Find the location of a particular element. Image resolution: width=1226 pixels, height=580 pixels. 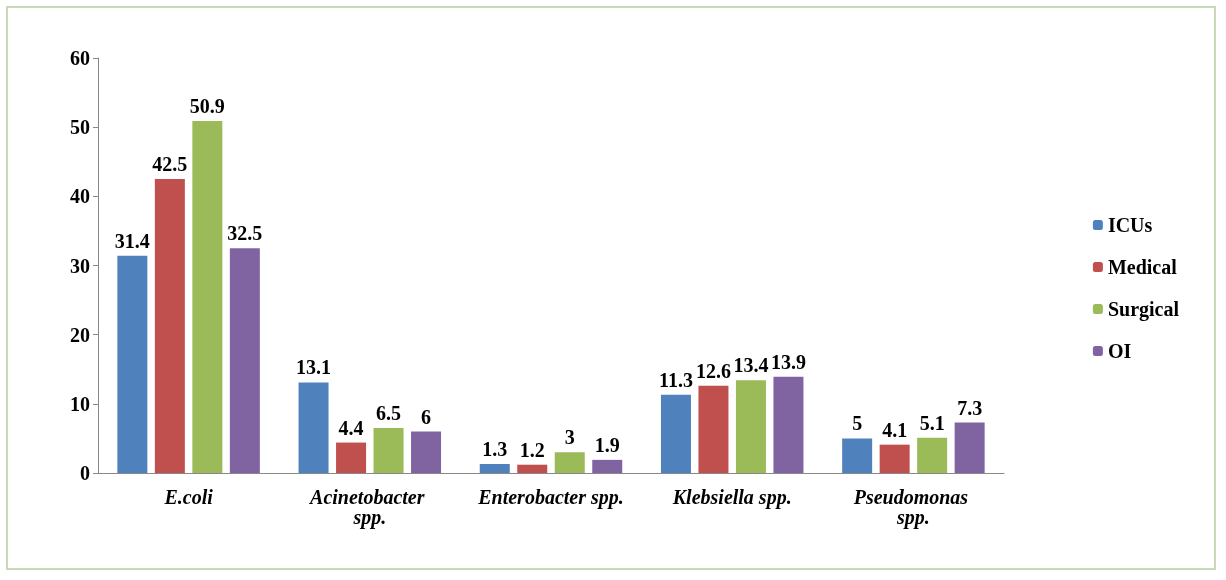

data-label: 3 is located at coordinates (569, 437).